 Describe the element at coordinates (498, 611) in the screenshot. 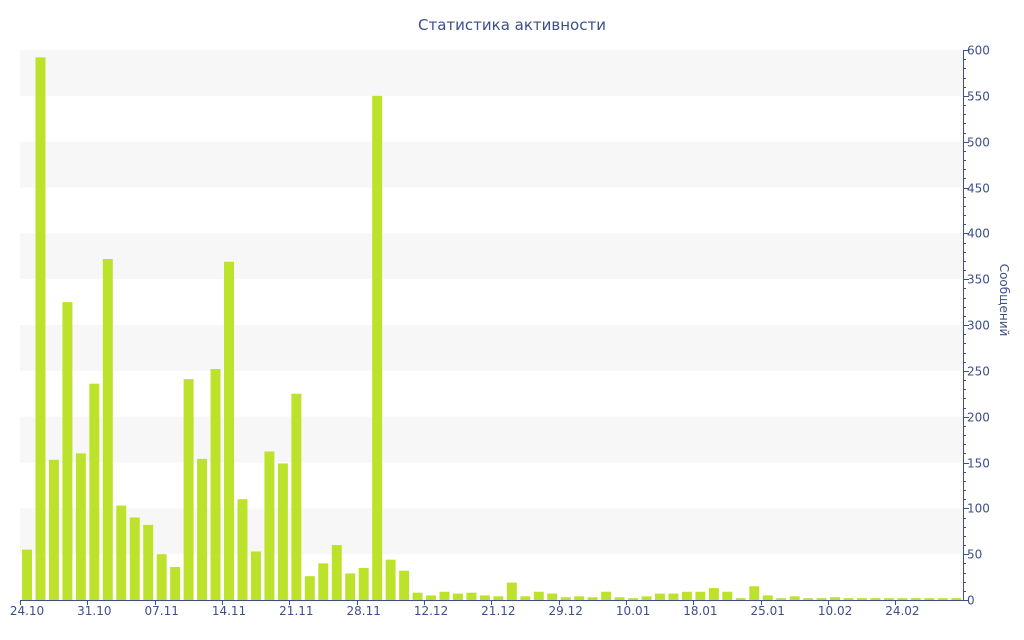

I see `x-tick-label: 21.12` at that location.